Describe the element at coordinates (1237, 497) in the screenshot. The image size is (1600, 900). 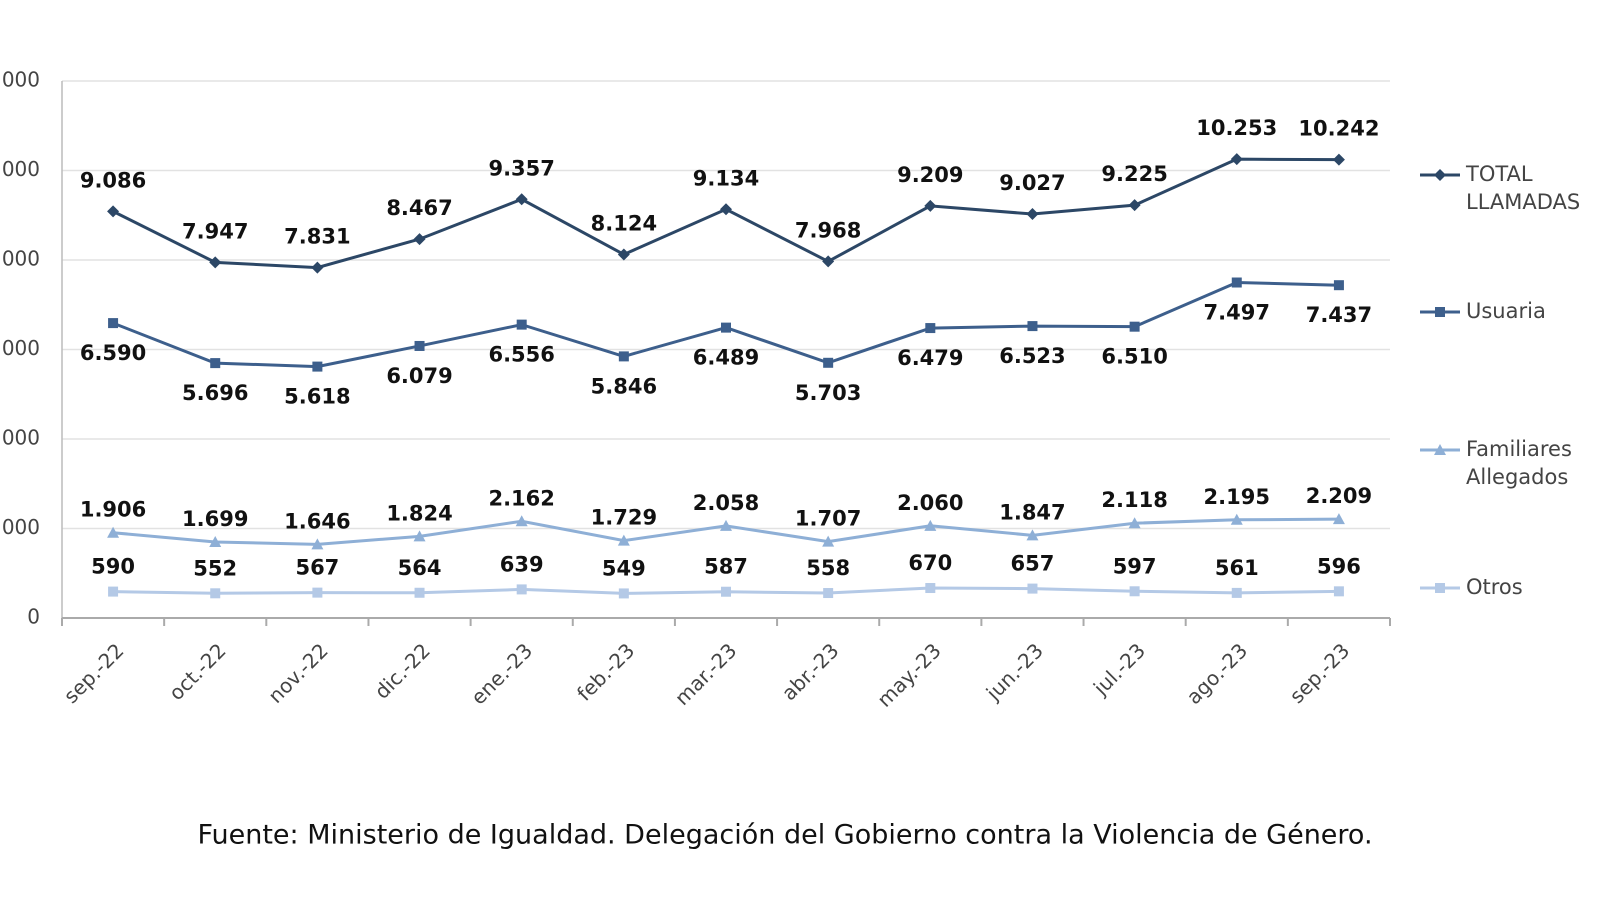
I see `data-label: 2.195` at that location.